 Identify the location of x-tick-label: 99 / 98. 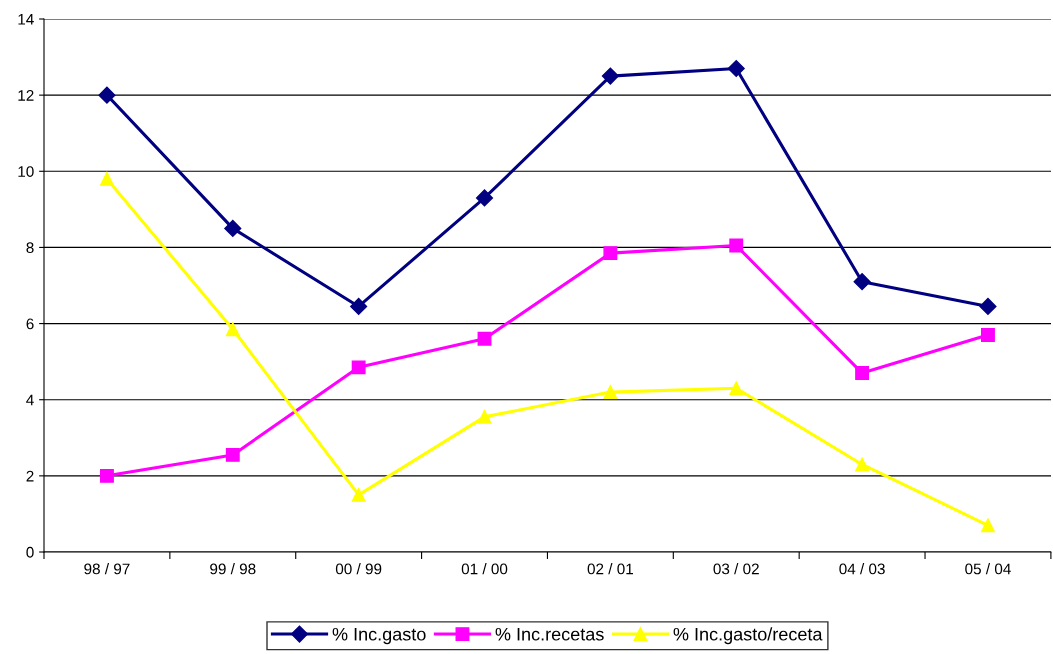
(233, 569).